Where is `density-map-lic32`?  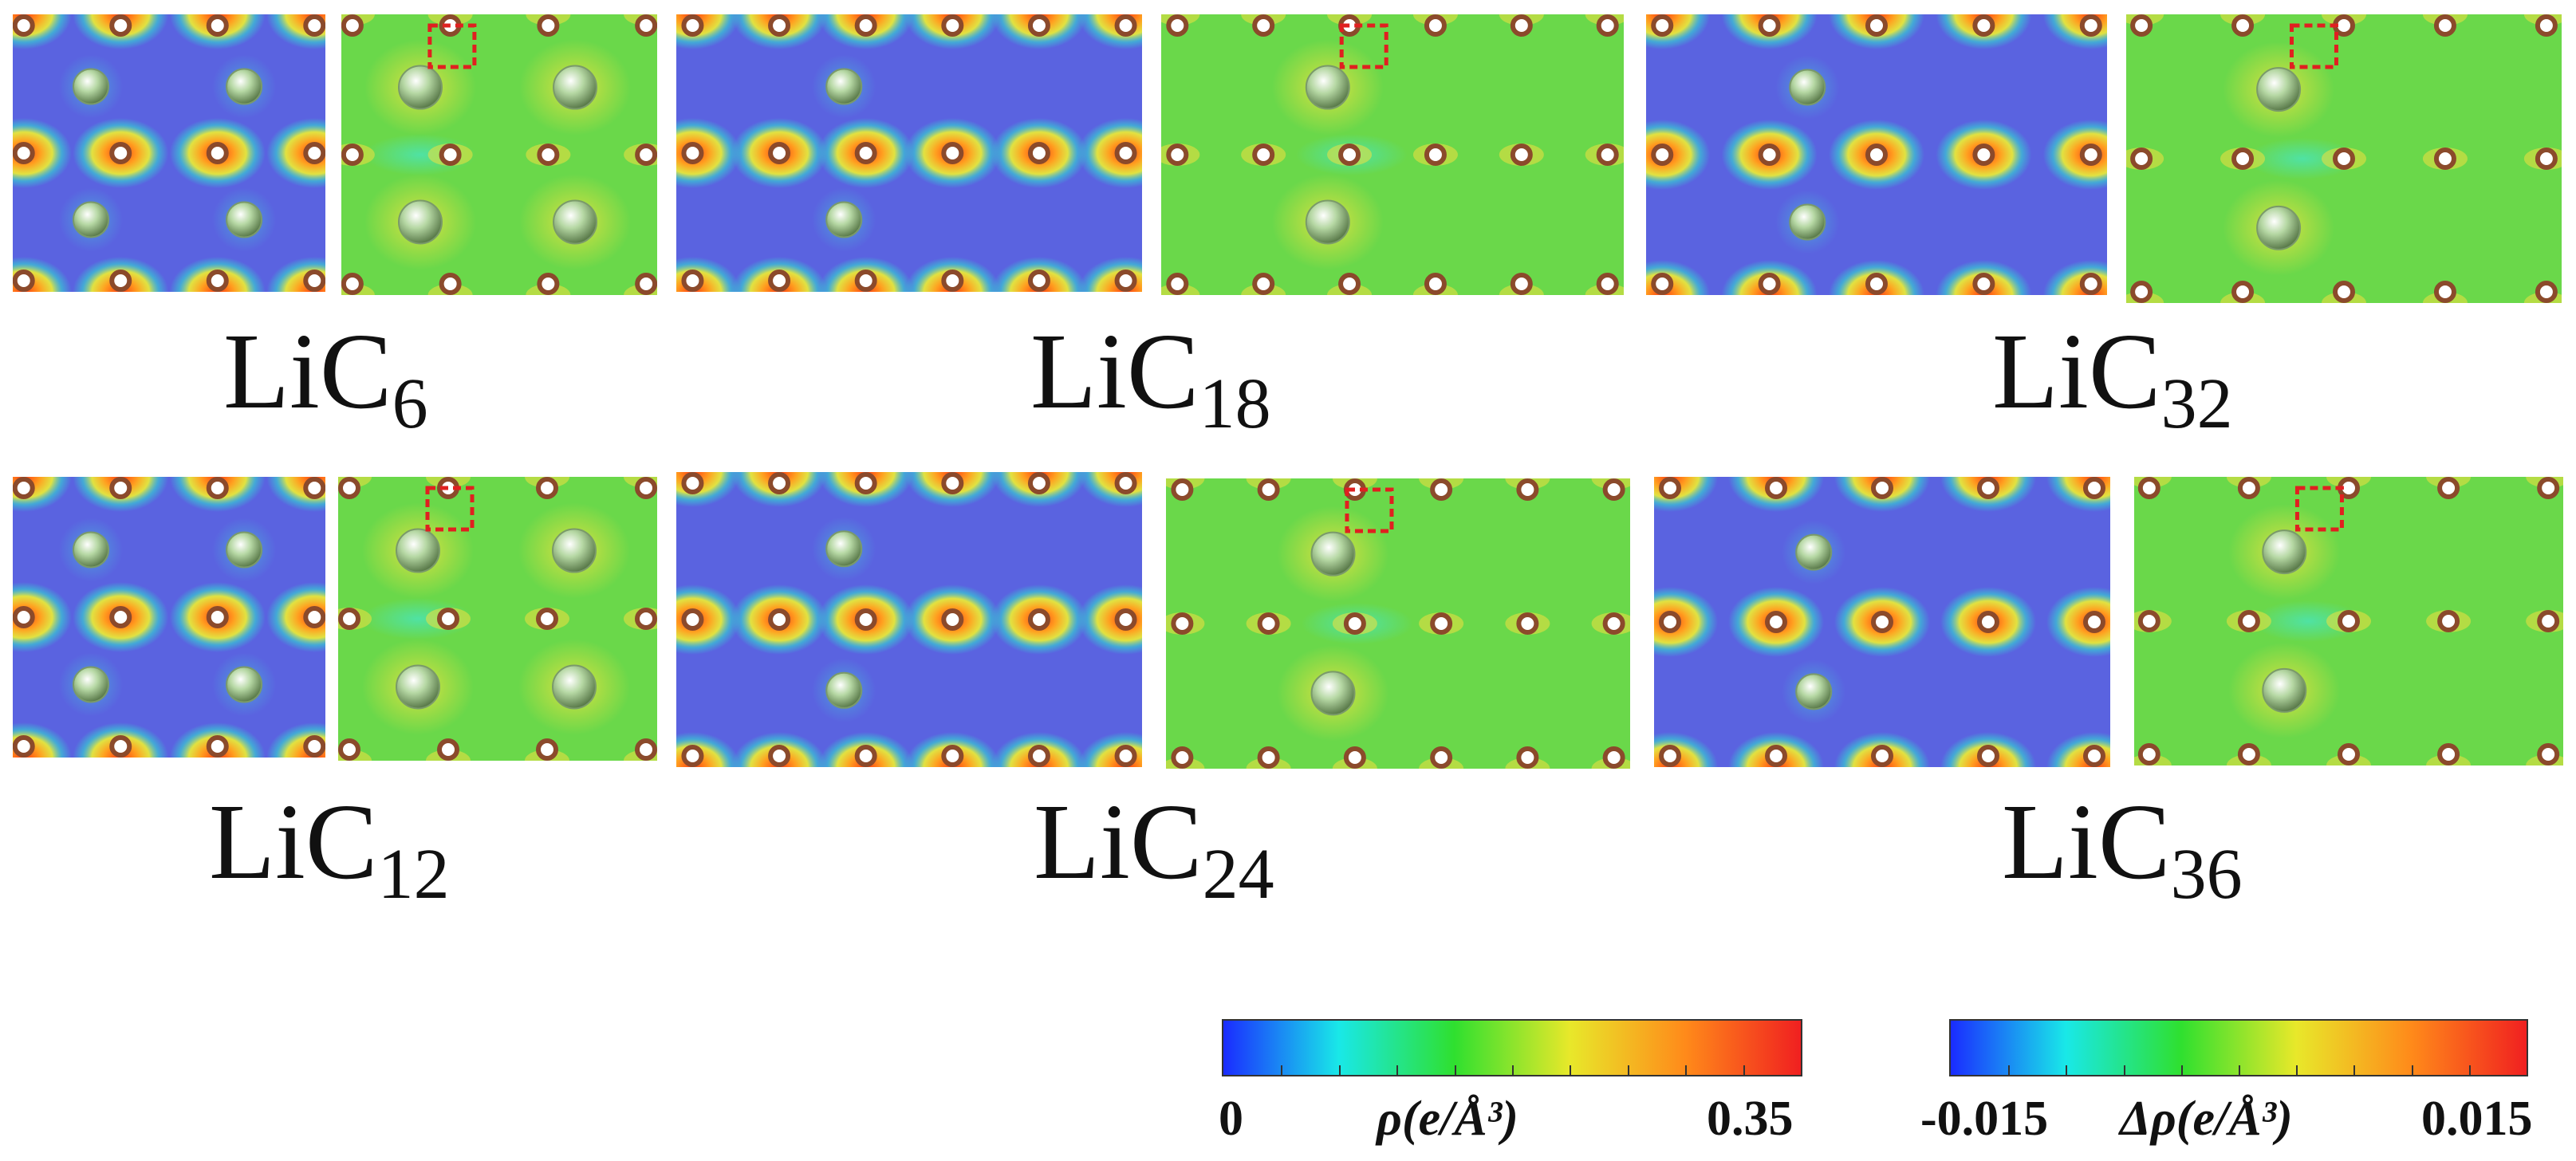 density-map-lic32 is located at coordinates (1876, 155).